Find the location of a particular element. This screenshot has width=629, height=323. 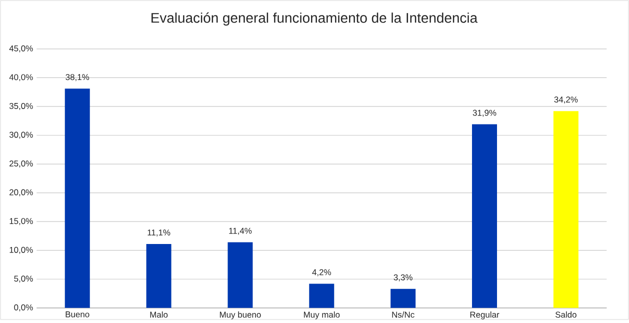

data-label: 31,9% is located at coordinates (484, 113).